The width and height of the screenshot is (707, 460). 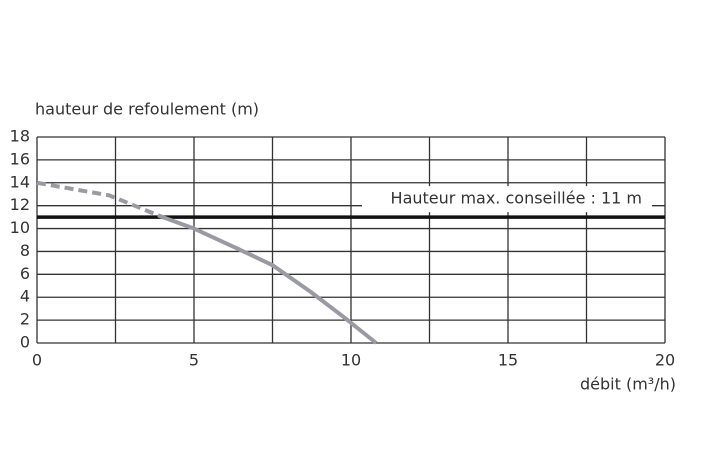 What do you see at coordinates (628, 384) in the screenshot?
I see `x-axis-label: débit (m³/h)` at bounding box center [628, 384].